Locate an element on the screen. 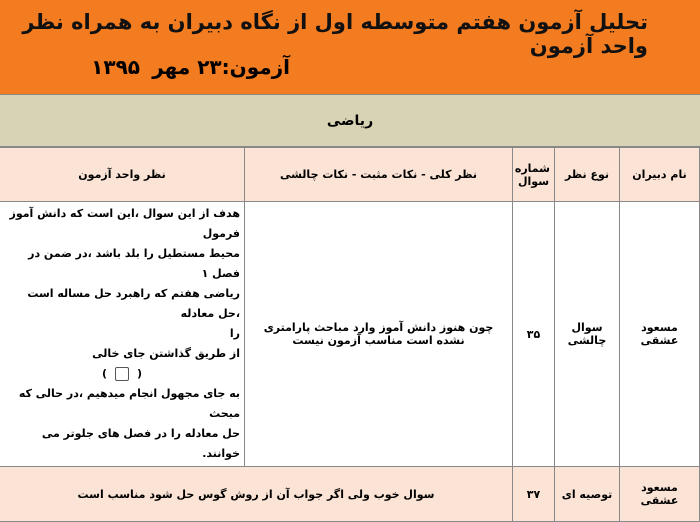 The width and height of the screenshot is (700, 522). question-number: ۳۷ is located at coordinates (533, 494).